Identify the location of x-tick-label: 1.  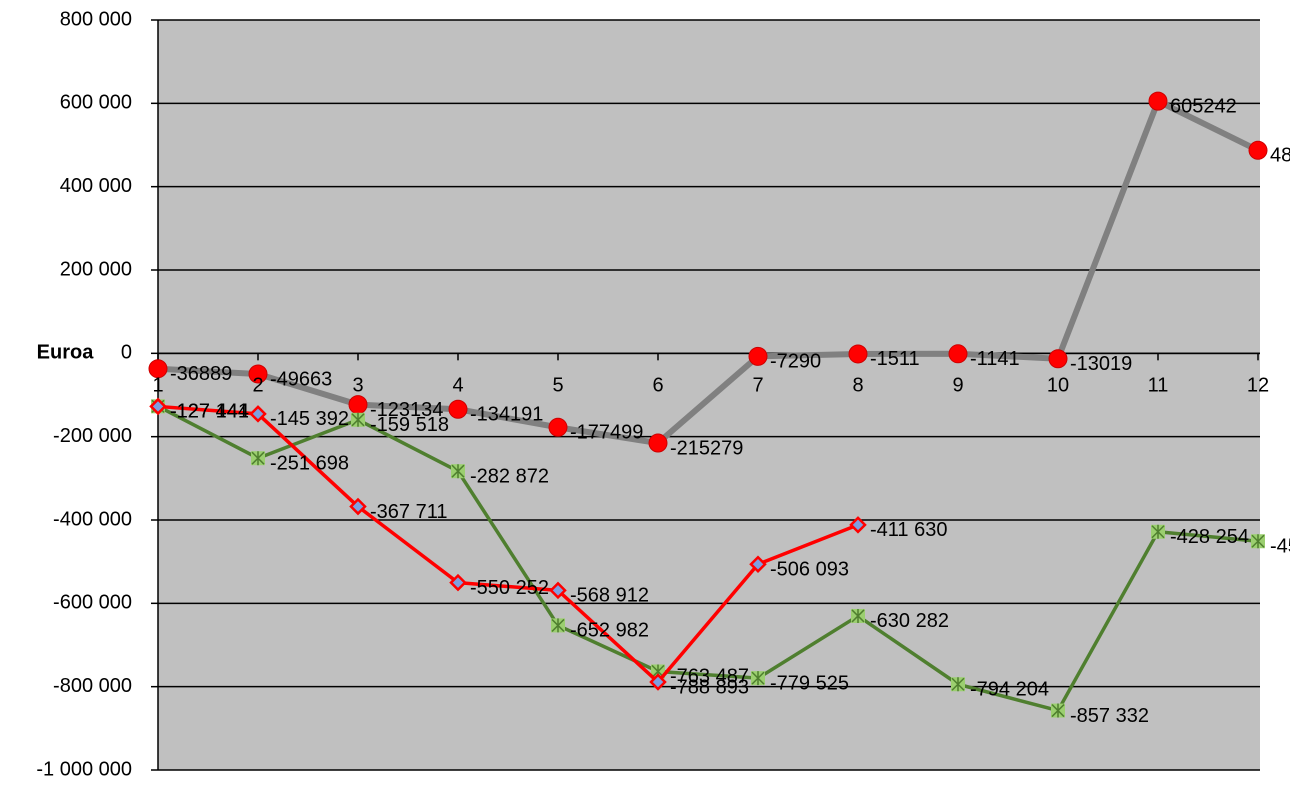
(157, 386).